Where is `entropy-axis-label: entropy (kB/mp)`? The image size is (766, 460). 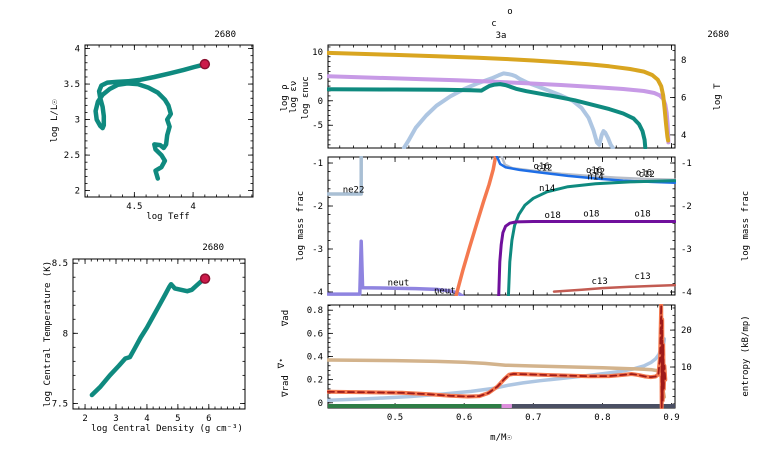
entropy-axis-label: entropy (kB/mp) is located at coordinates (746, 355).